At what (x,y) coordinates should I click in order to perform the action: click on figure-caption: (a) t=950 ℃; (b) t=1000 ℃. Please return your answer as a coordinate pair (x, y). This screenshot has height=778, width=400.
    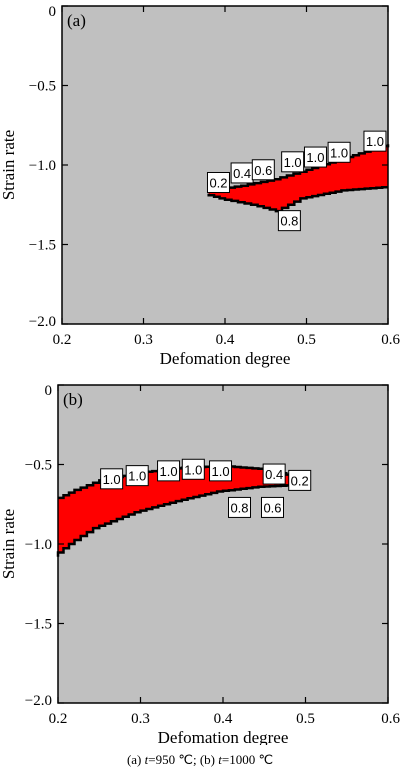
    Looking at the image, I should click on (200, 760).